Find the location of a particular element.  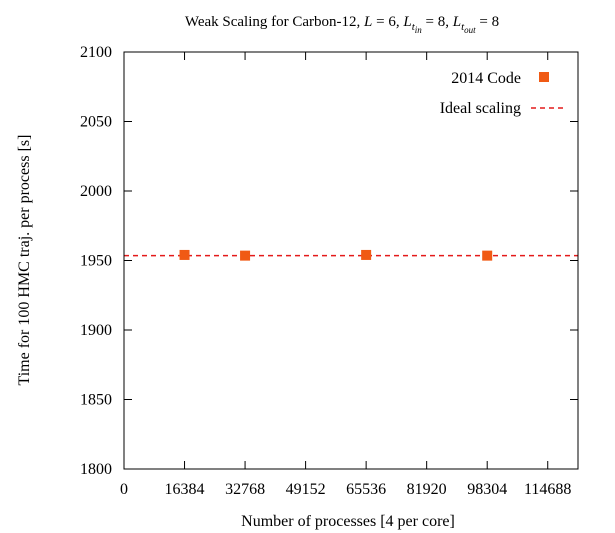

title-Ltout-sub: t is located at coordinates (463, 27).